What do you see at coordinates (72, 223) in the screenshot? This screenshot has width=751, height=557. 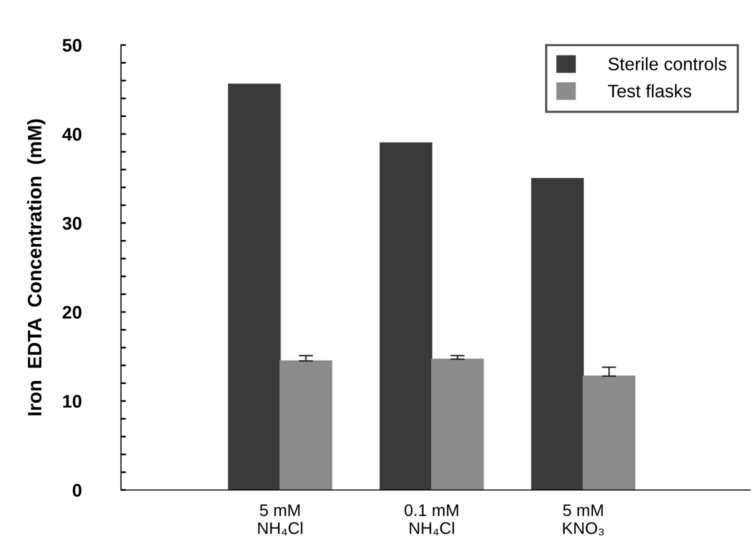 I see `y-tick-label: 30` at bounding box center [72, 223].